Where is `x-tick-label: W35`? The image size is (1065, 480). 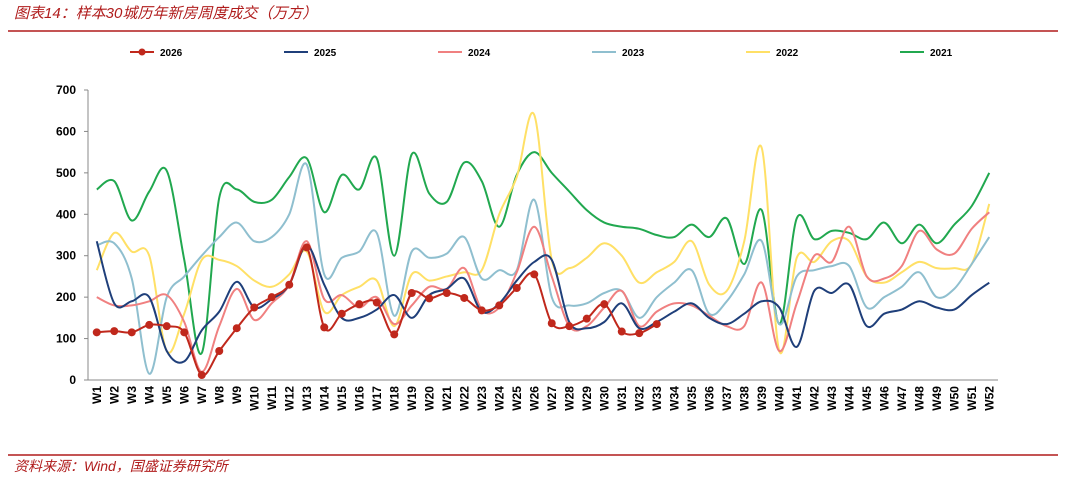
x-tick-label: W35 is located at coordinates (692, 398).